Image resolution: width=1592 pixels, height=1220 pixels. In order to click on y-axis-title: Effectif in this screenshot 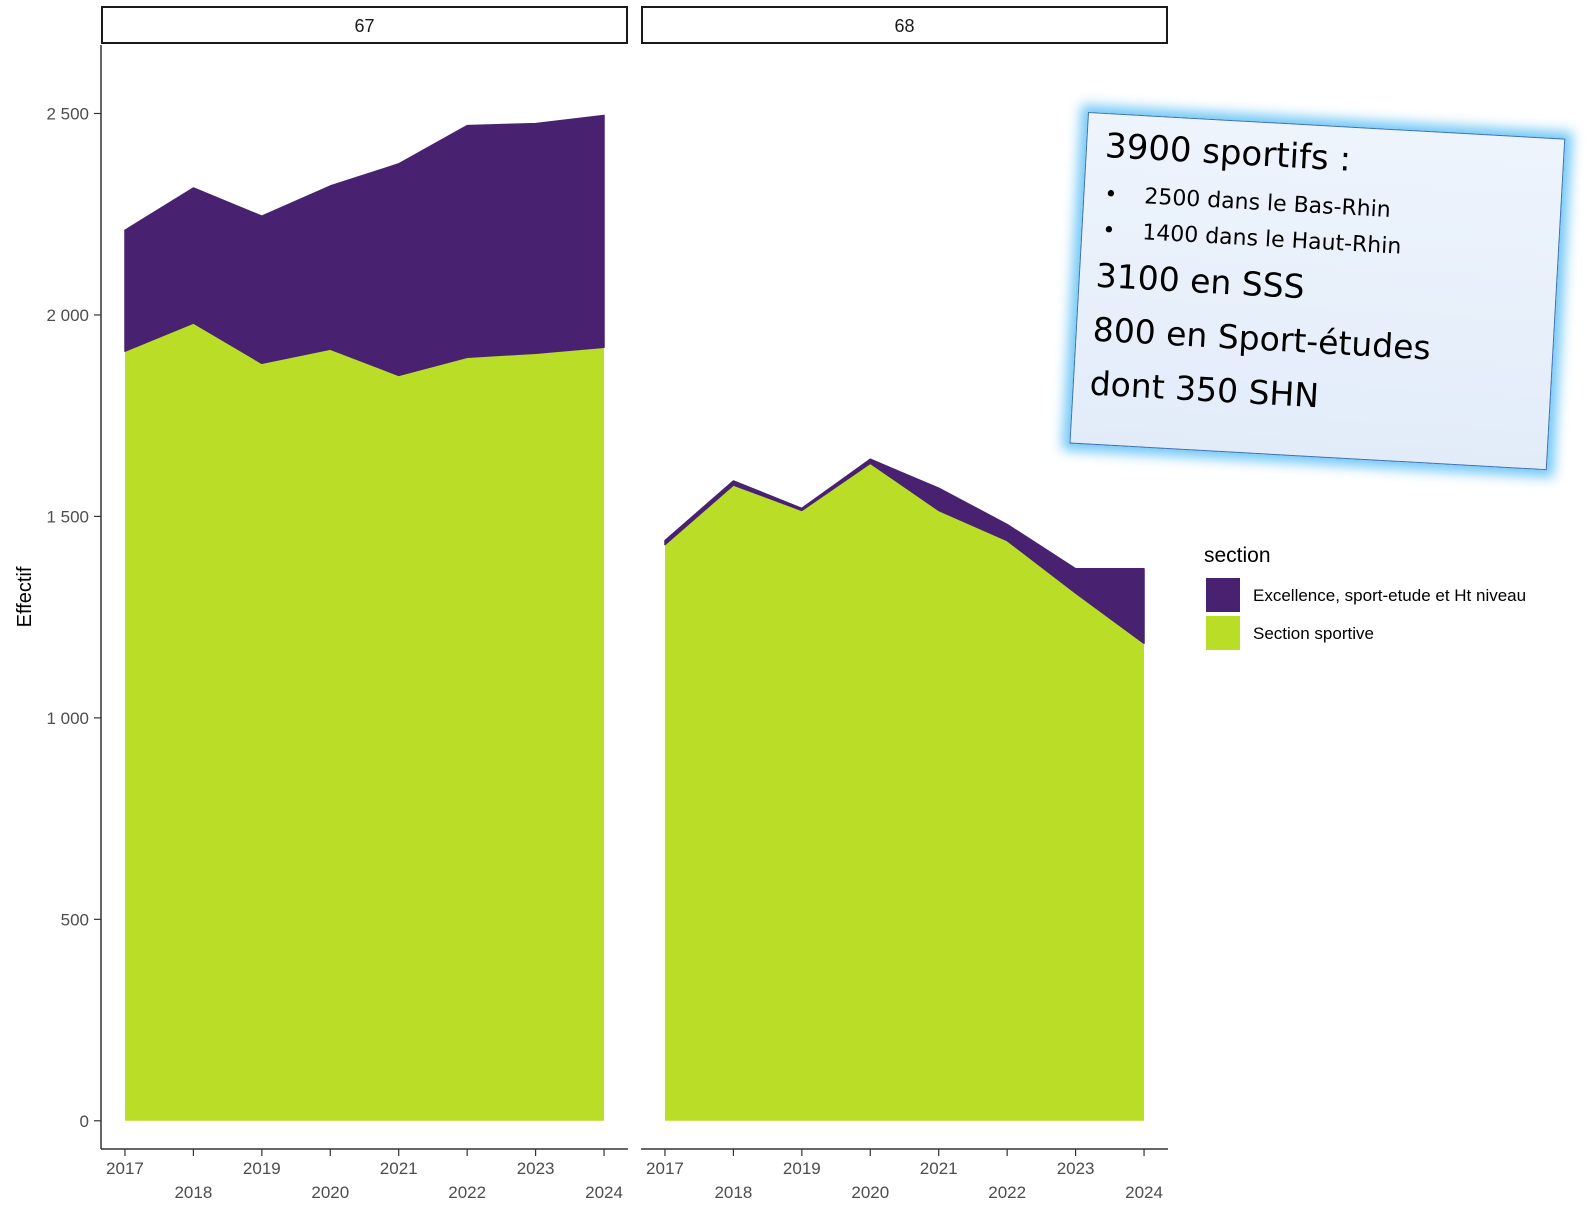, I will do `click(25, 596)`.